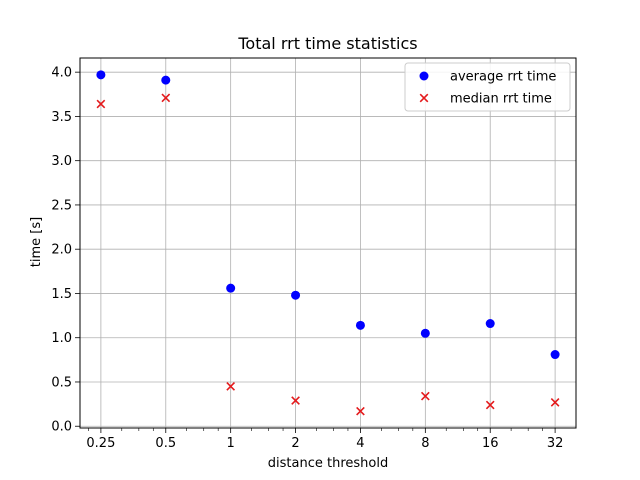 This screenshot has height=480, width=640. Describe the element at coordinates (324, 439) in the screenshot. I see `x-axis-ticks: 0.25 0.5 1 2 4 8 16 32` at that location.